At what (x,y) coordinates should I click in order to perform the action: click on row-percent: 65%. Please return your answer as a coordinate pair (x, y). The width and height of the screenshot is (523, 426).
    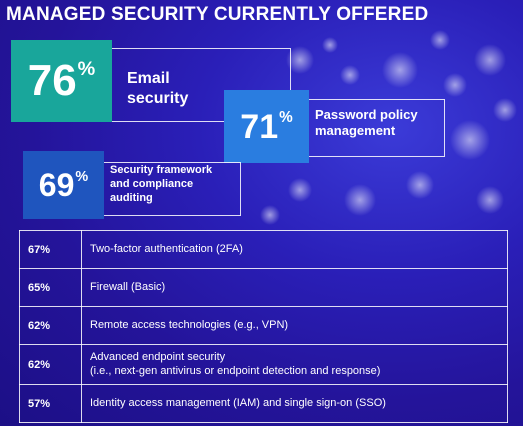
    Looking at the image, I should click on (50, 287).